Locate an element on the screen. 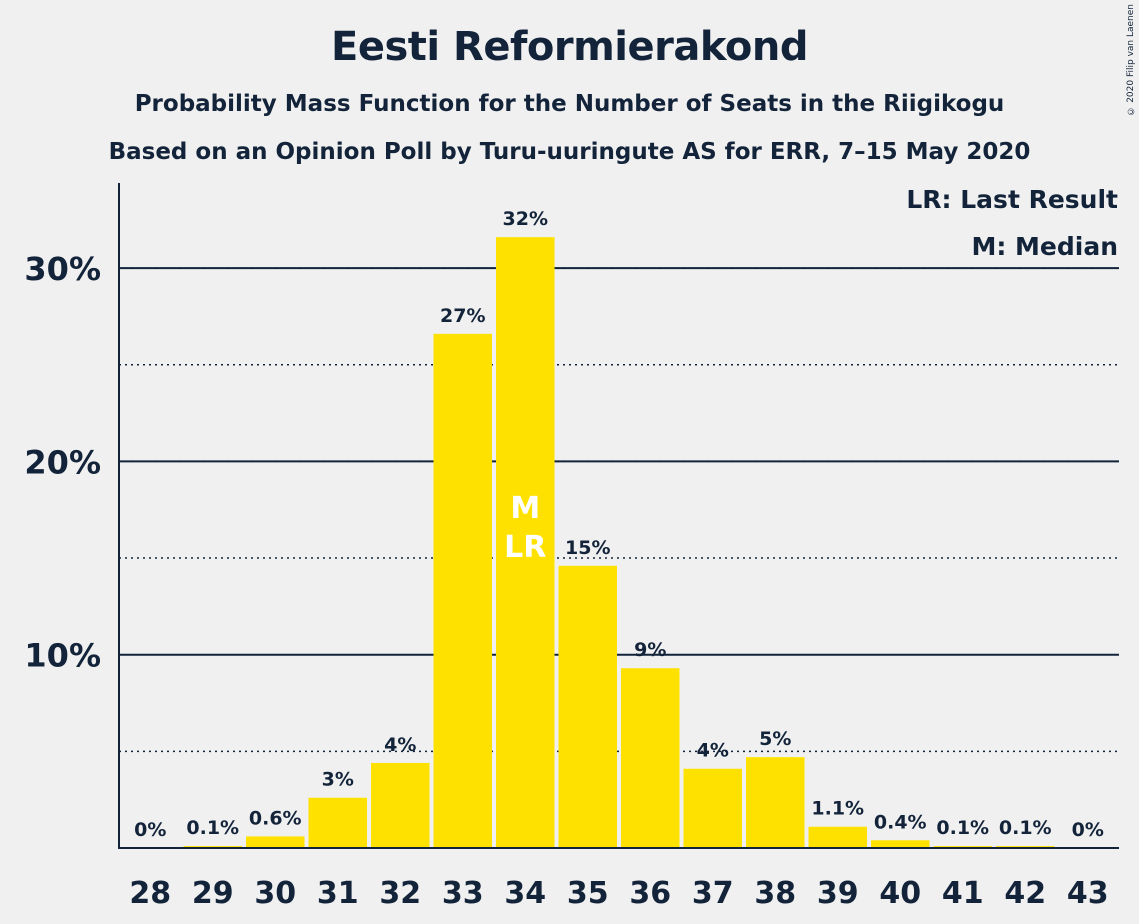  last-result-marker: LR is located at coordinates (525, 547).